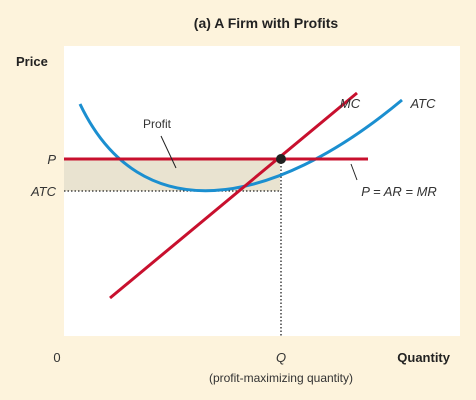 This screenshot has width=476, height=400. What do you see at coordinates (281, 357) in the screenshot?
I see `x-tick-q: Q` at bounding box center [281, 357].